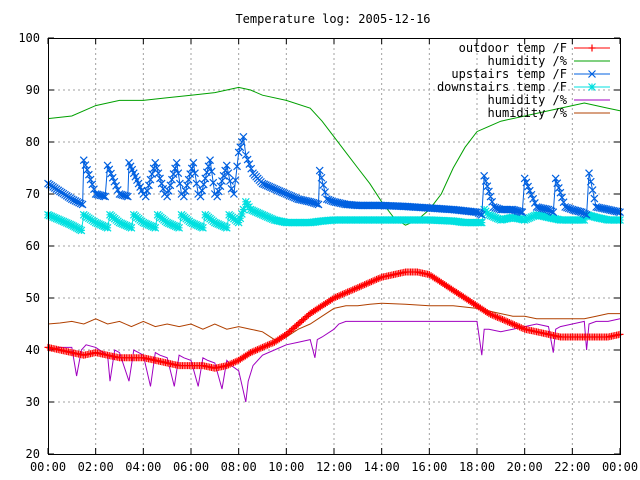  Describe the element at coordinates (572, 467) in the screenshot. I see `x-tick-label: 22:00` at that location.